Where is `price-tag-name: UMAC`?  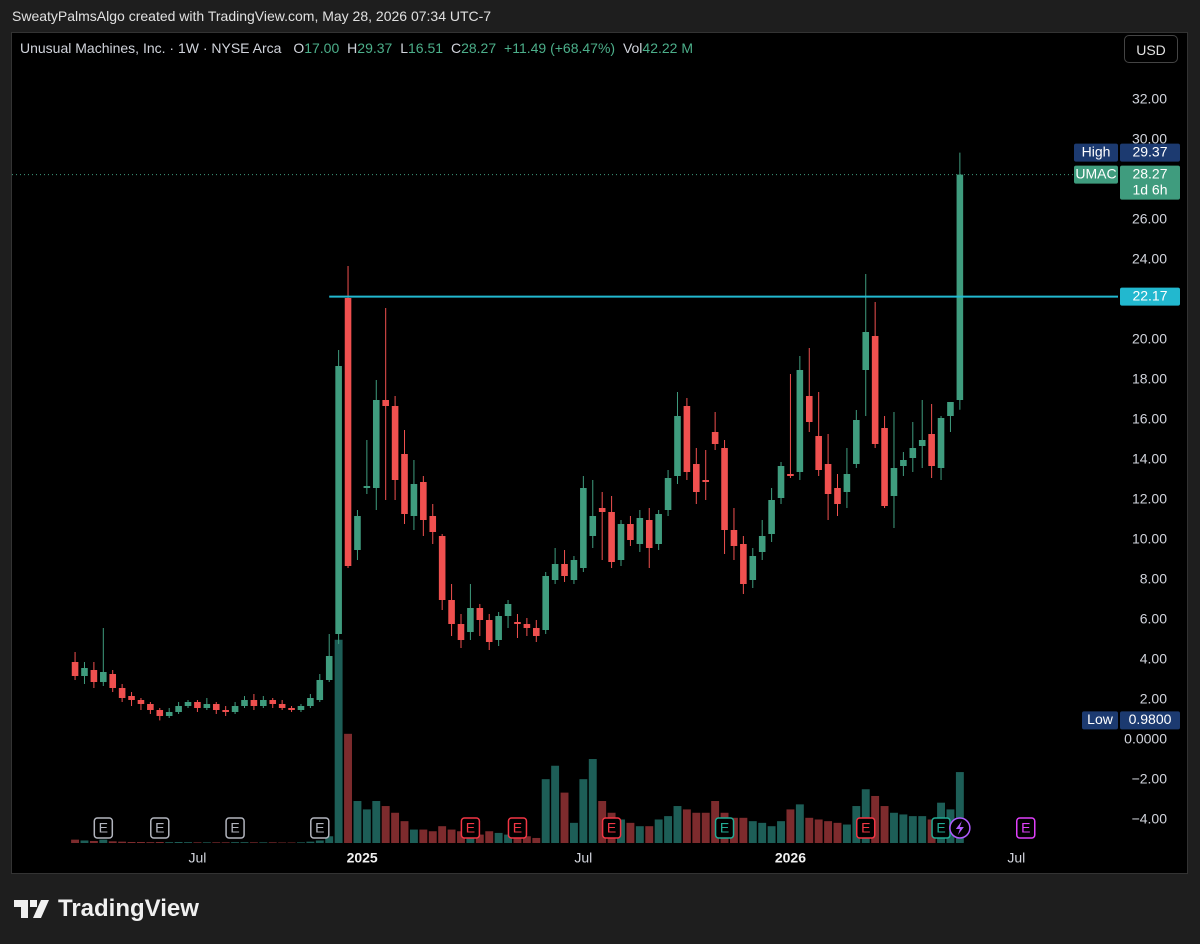 price-tag-name: UMAC is located at coordinates (1095, 173).